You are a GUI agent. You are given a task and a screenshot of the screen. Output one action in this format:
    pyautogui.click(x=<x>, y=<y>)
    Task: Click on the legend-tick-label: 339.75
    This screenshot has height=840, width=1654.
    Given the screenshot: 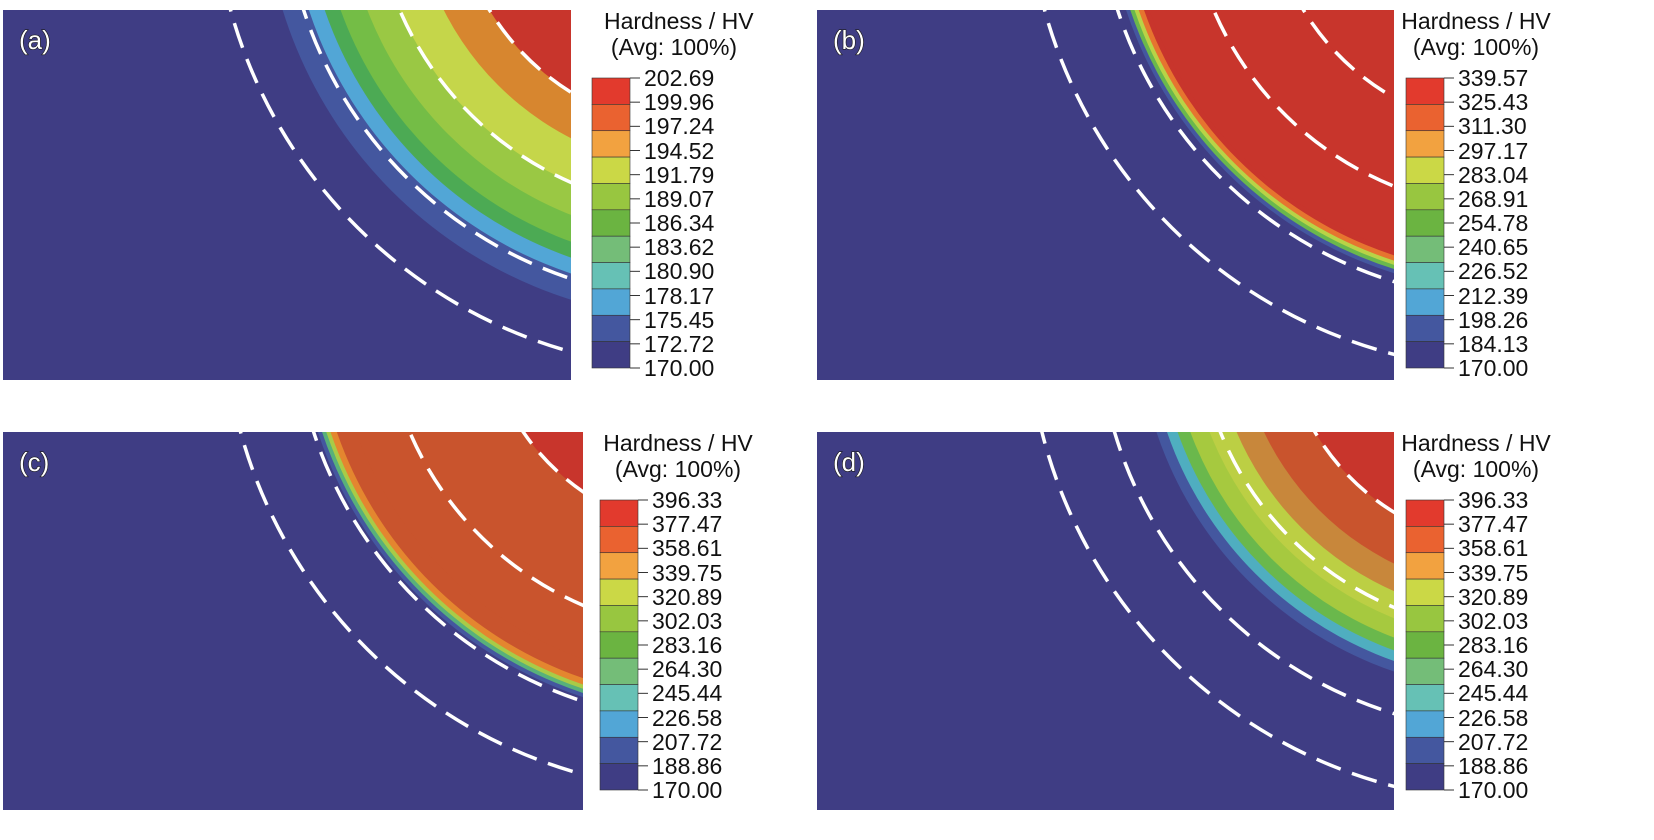 What is the action you would take?
    pyautogui.click(x=1493, y=572)
    